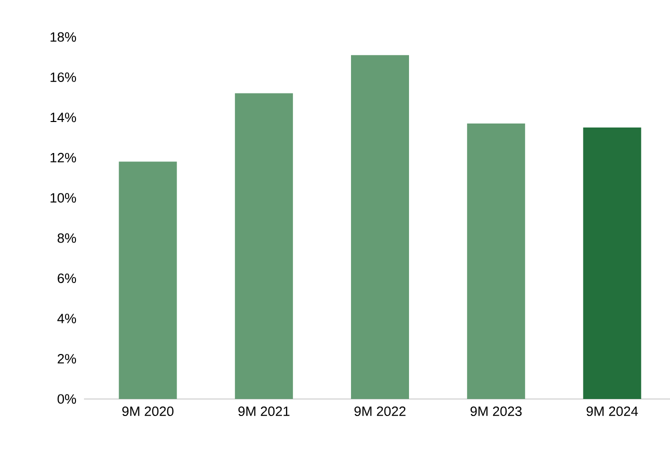 Image resolution: width=670 pixels, height=452 pixels. What do you see at coordinates (380, 411) in the screenshot?
I see `x-tick-label: 9M 2022` at bounding box center [380, 411].